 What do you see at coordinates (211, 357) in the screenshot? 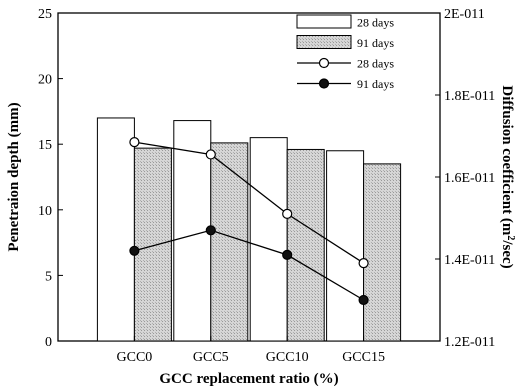
I see `x-tick-label: GCC5` at bounding box center [211, 357].